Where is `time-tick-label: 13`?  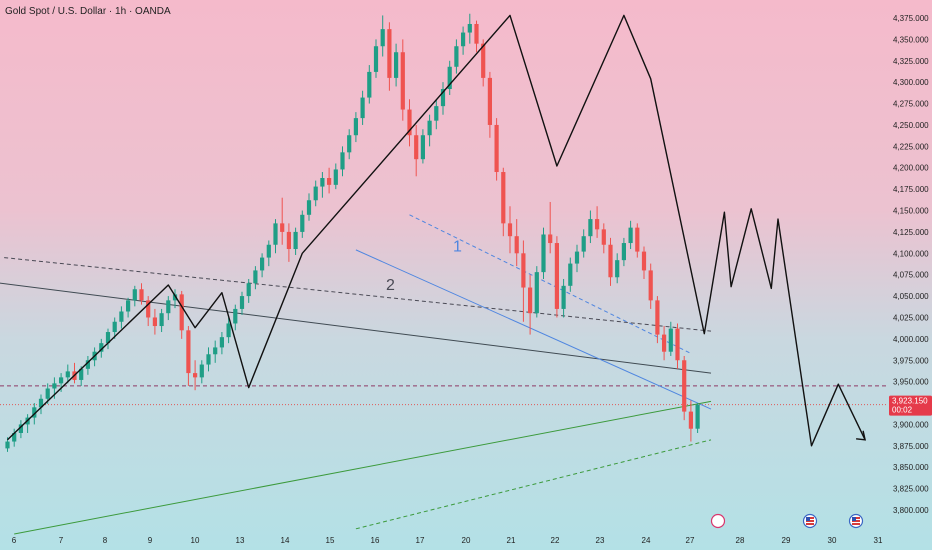 time-tick-label: 13 is located at coordinates (240, 540).